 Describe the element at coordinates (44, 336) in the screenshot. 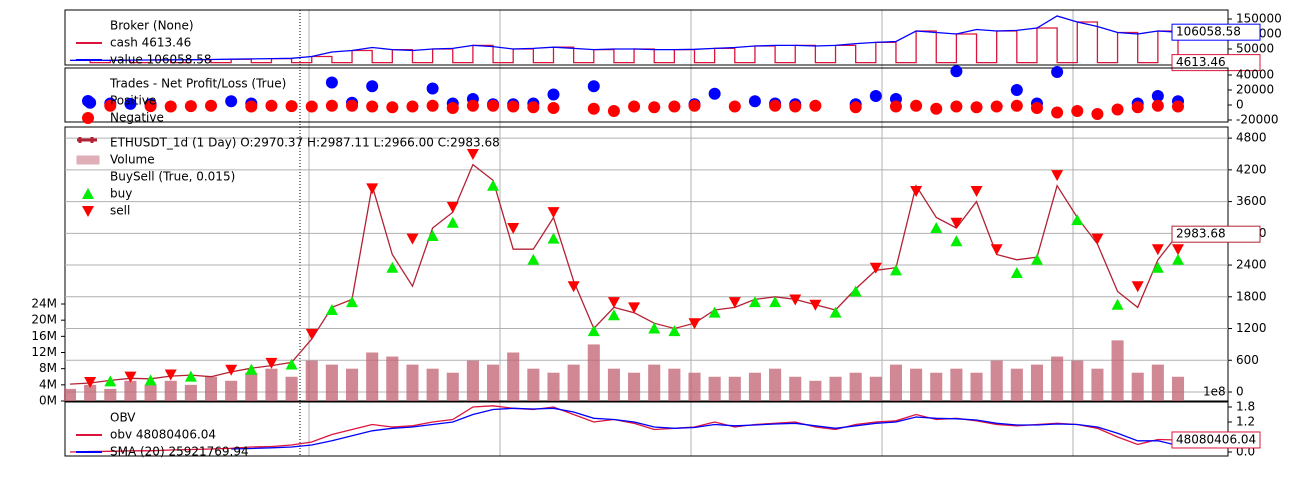

I see `y2-tick-label: 16M` at that location.